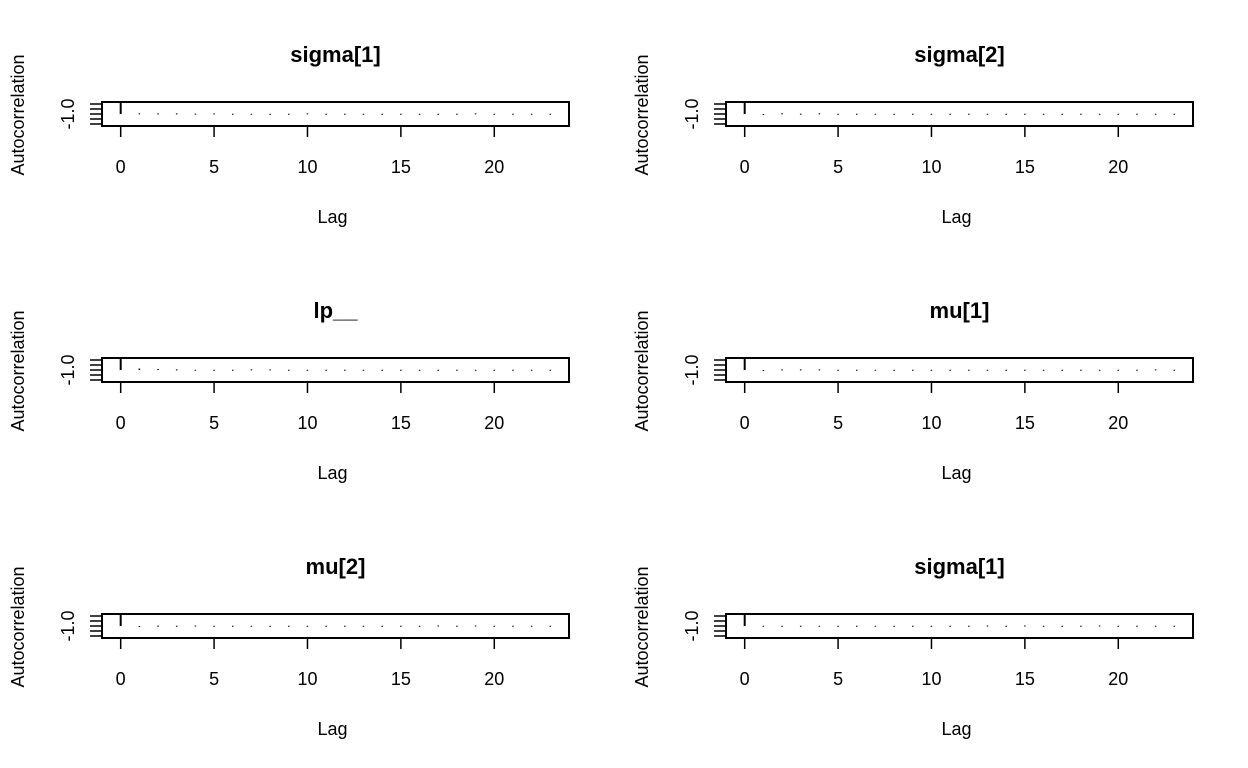  I want to click on chart-title: lp__, so click(335, 310).